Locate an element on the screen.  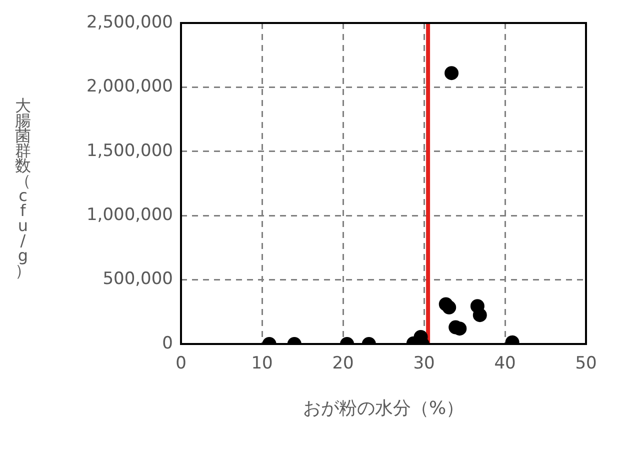
y-tick-label: 2,500,000 is located at coordinates (129, 22).